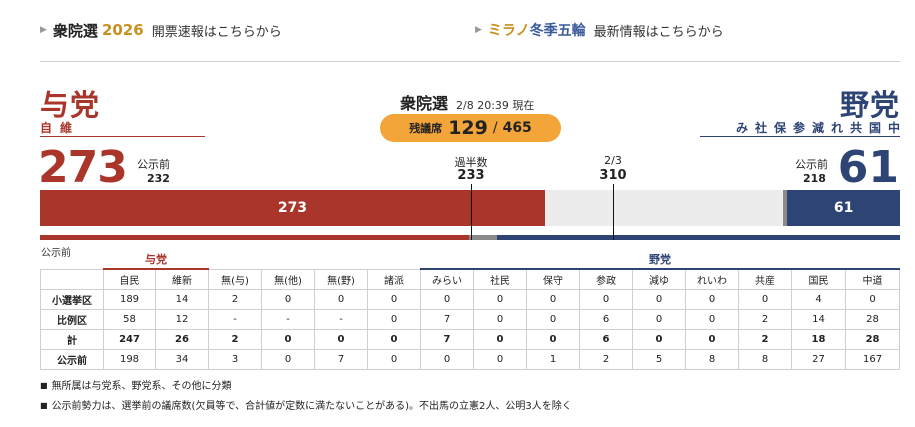 This screenshot has height=427, width=915. What do you see at coordinates (658, 32) in the screenshot?
I see `olympics-link-text: 最新情報はこちらから` at bounding box center [658, 32].